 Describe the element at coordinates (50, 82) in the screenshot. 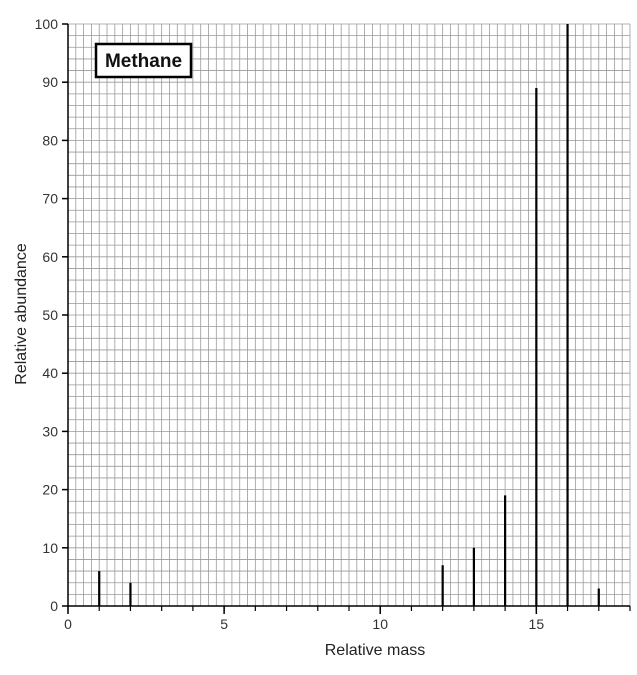

I see `y-tick-label: 90` at that location.